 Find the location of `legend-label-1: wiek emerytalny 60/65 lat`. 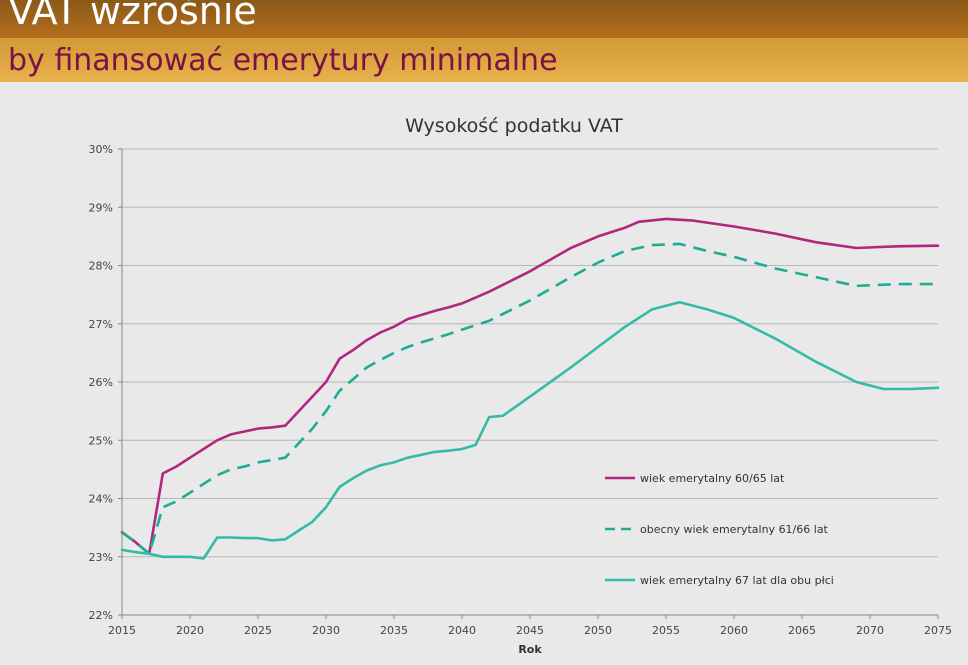

legend-label-1: wiek emerytalny 60/65 lat is located at coordinates (712, 478).